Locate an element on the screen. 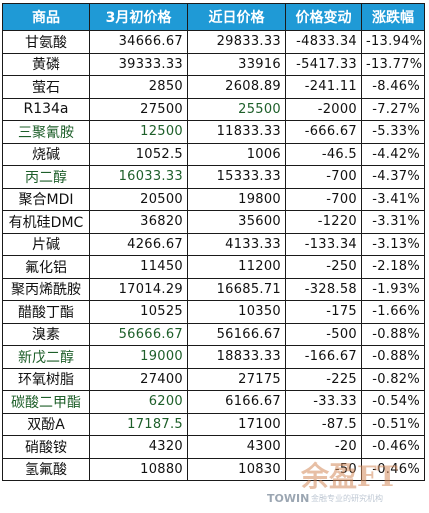 The image size is (429, 513). price-change-cell: -500 is located at coordinates (323, 334).